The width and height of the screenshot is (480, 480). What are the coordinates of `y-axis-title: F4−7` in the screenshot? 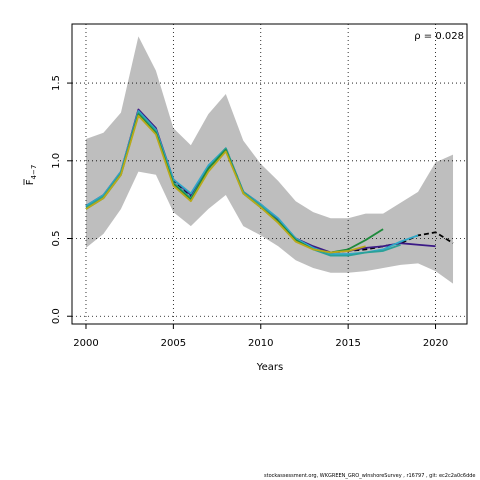 It's located at (30, 175).